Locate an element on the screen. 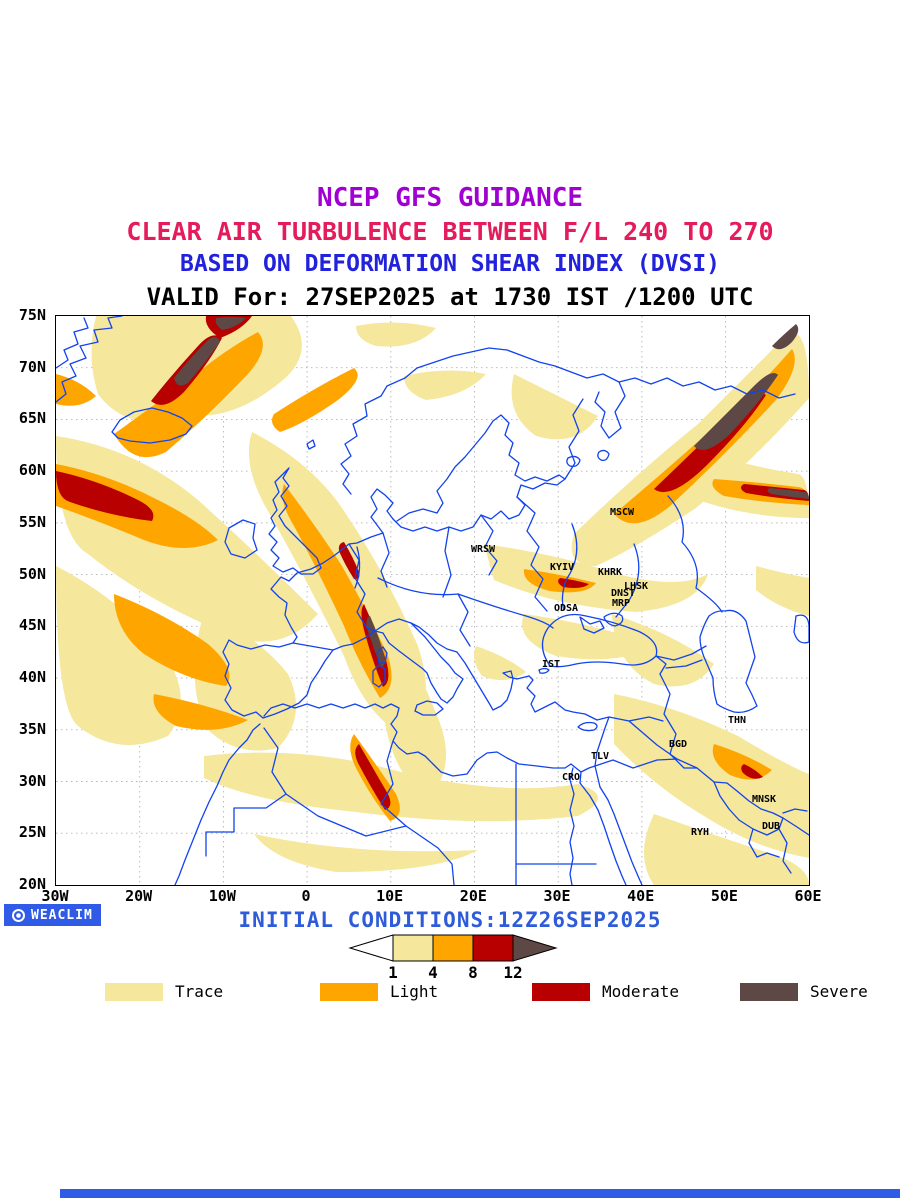  lat-tick-label: 45N is located at coordinates (32, 625).